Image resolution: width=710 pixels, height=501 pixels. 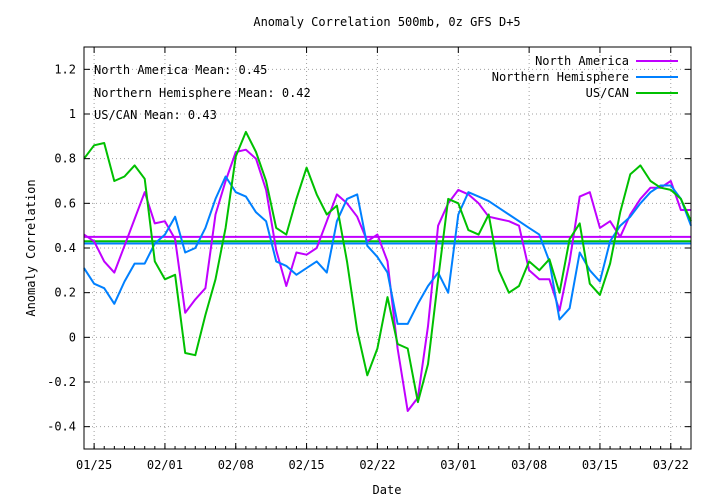 I want to click on mean-annotation-northern-hemisphere: Northern Hemisphere Mean: 0.42, so click(x=202, y=93).